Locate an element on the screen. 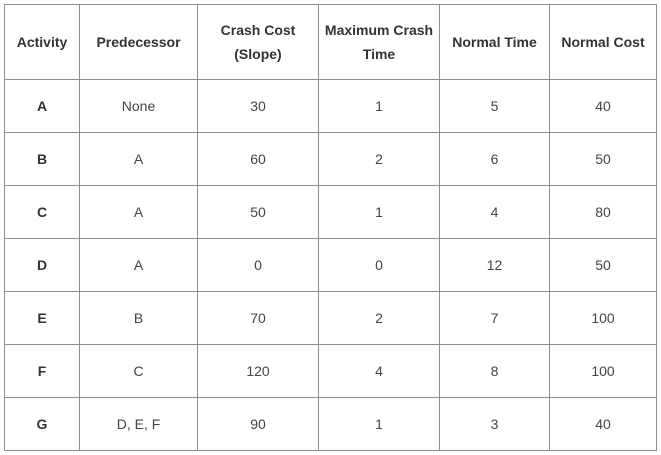  table-row: E B 70 2 7 100 is located at coordinates (330, 318).